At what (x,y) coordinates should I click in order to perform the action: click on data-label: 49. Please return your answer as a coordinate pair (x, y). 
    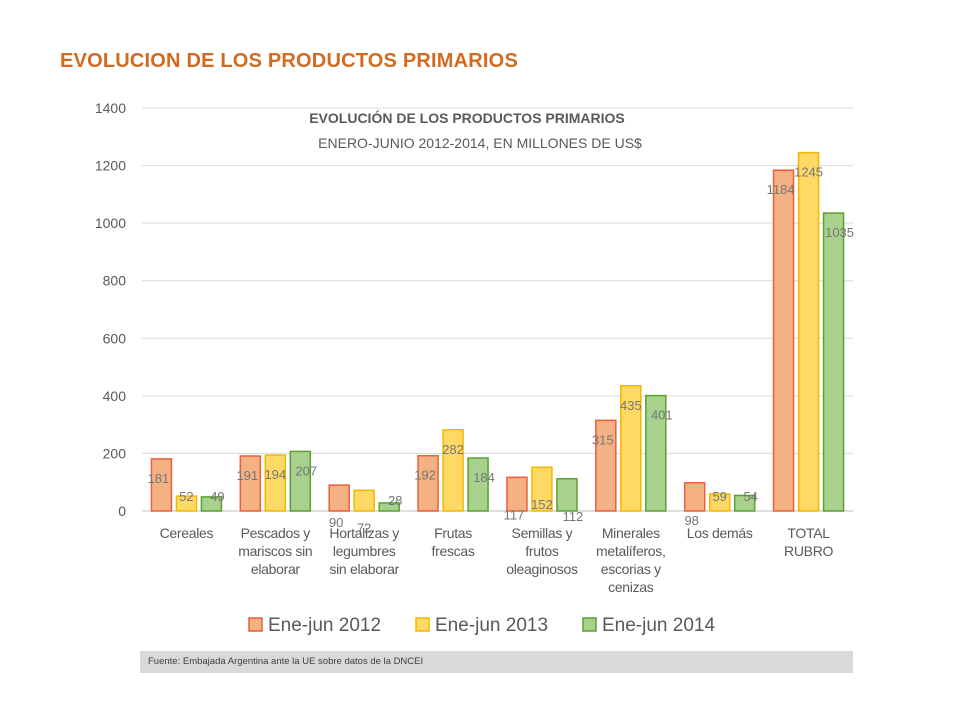
    Looking at the image, I should click on (217, 496).